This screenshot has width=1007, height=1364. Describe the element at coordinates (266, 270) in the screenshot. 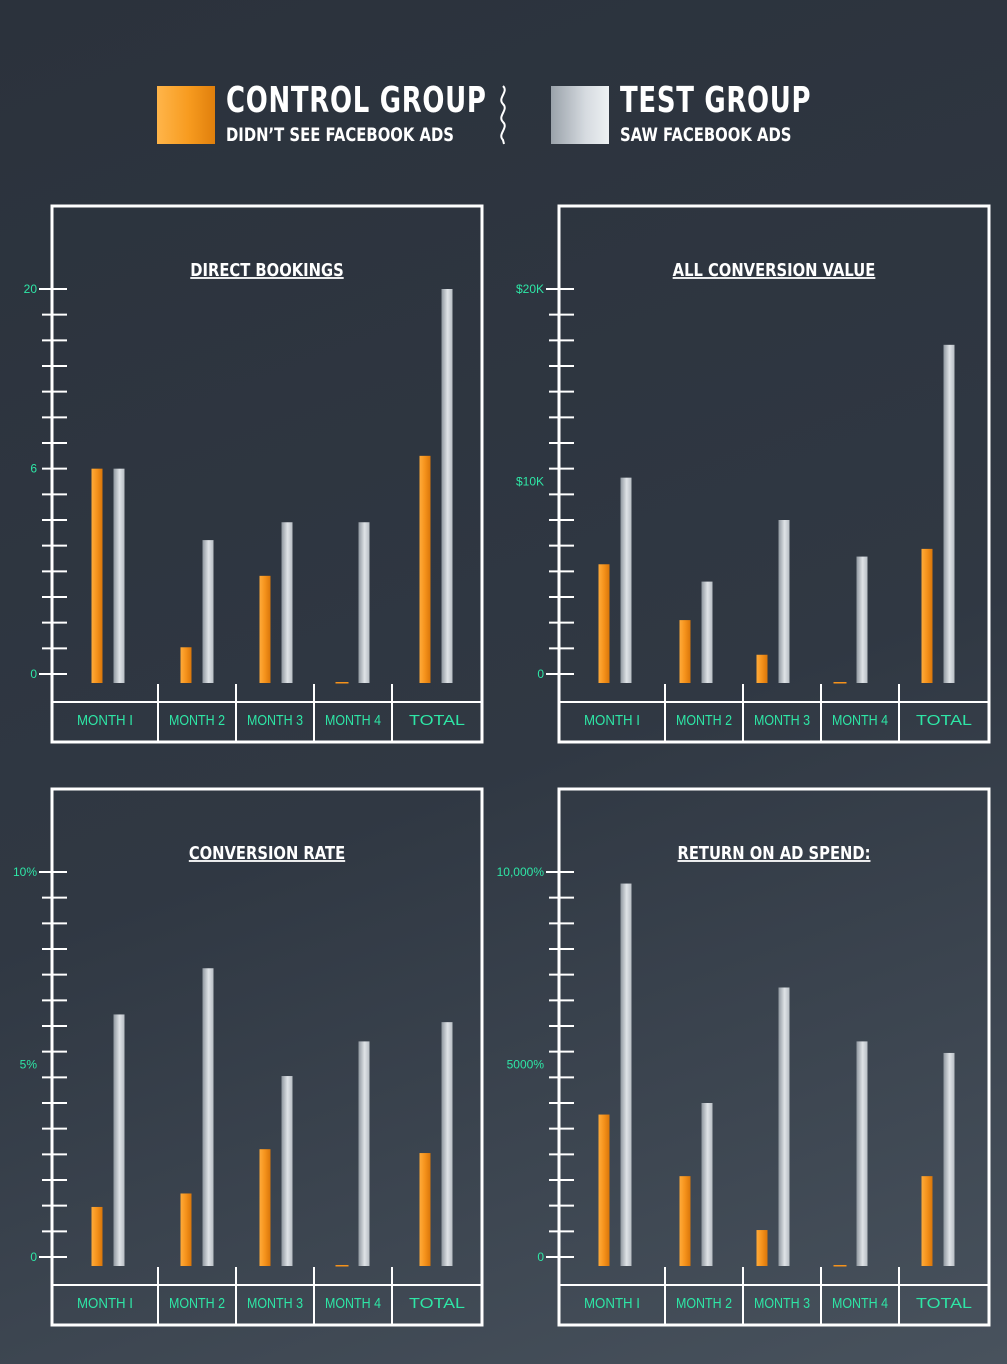

I see `chart-title: DIRECT BOOKINGS` at that location.